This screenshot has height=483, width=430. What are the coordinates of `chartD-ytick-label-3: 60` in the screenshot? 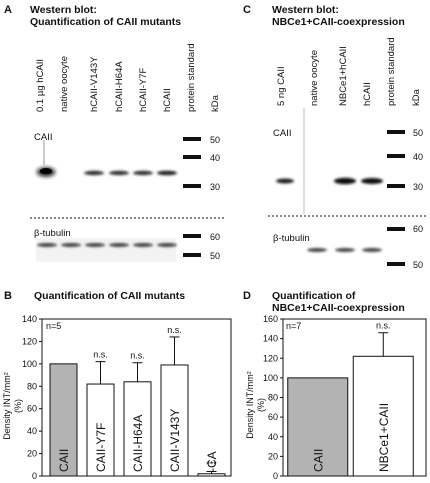 It's located at (273, 417).